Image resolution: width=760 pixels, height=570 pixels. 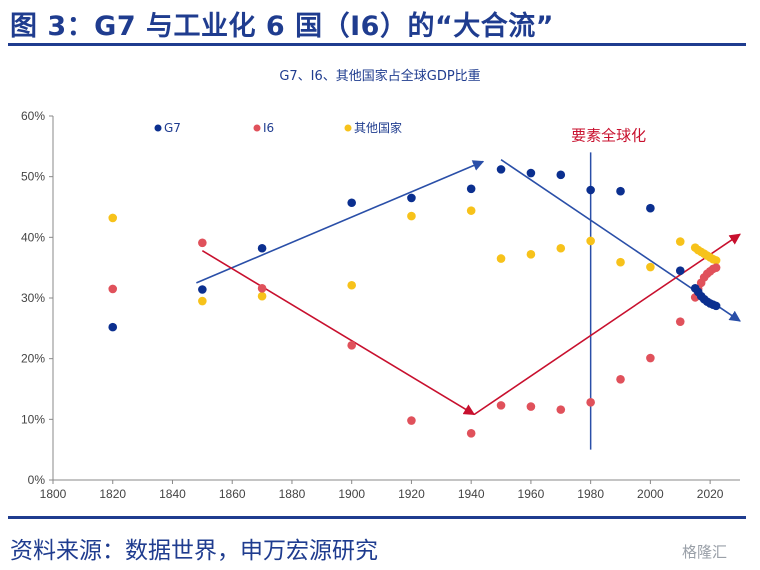 What do you see at coordinates (33, 298) in the screenshot?
I see `y-tick-label: 30%` at bounding box center [33, 298].